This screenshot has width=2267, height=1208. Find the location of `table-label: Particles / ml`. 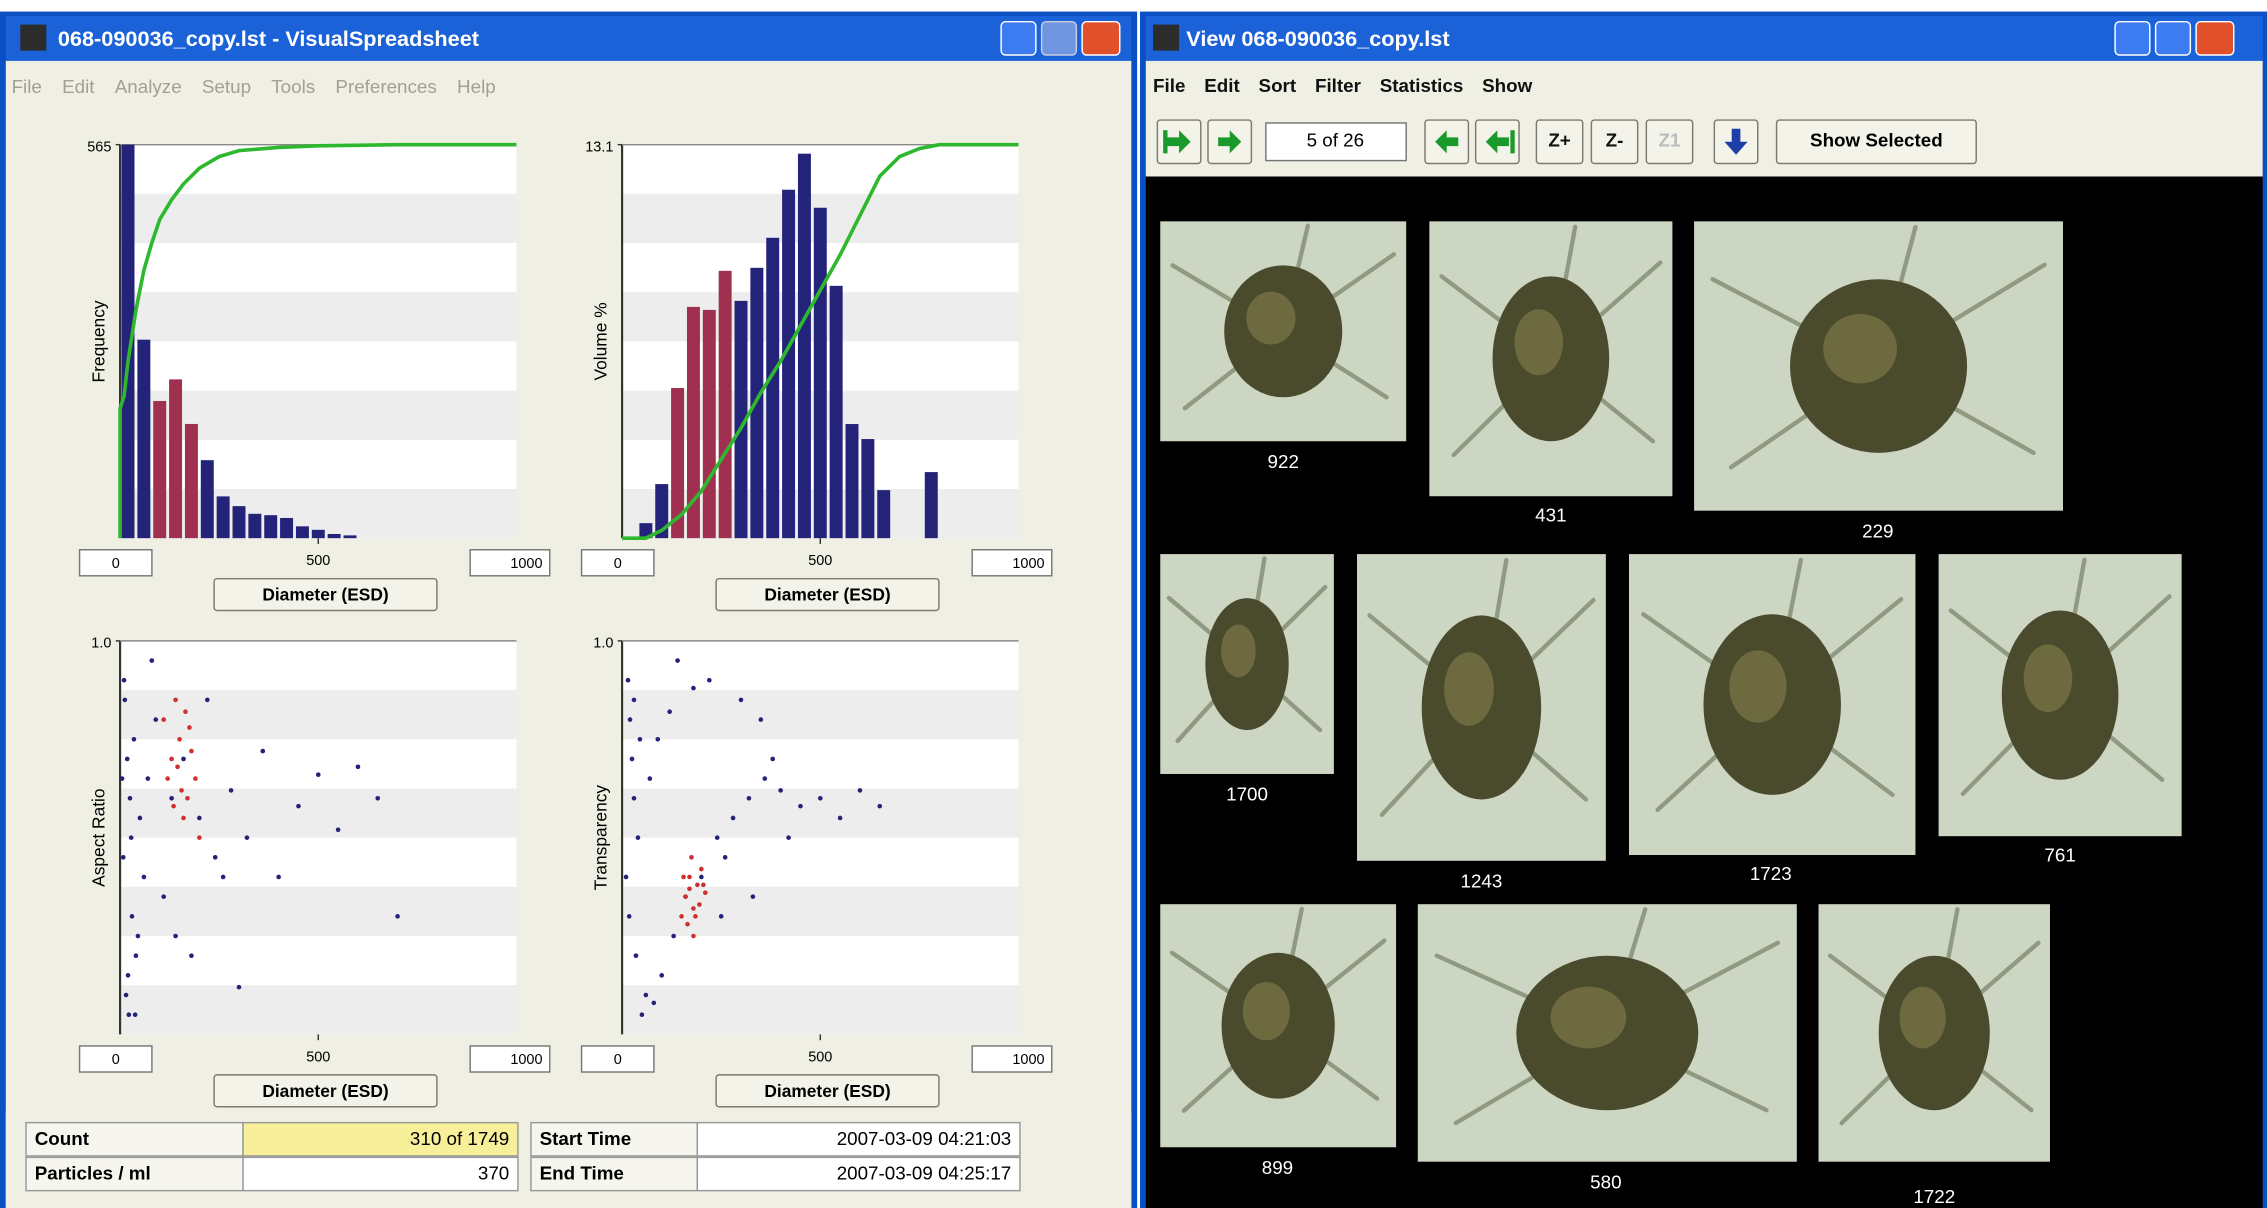

table-label: Particles / ml is located at coordinates (93, 1173).